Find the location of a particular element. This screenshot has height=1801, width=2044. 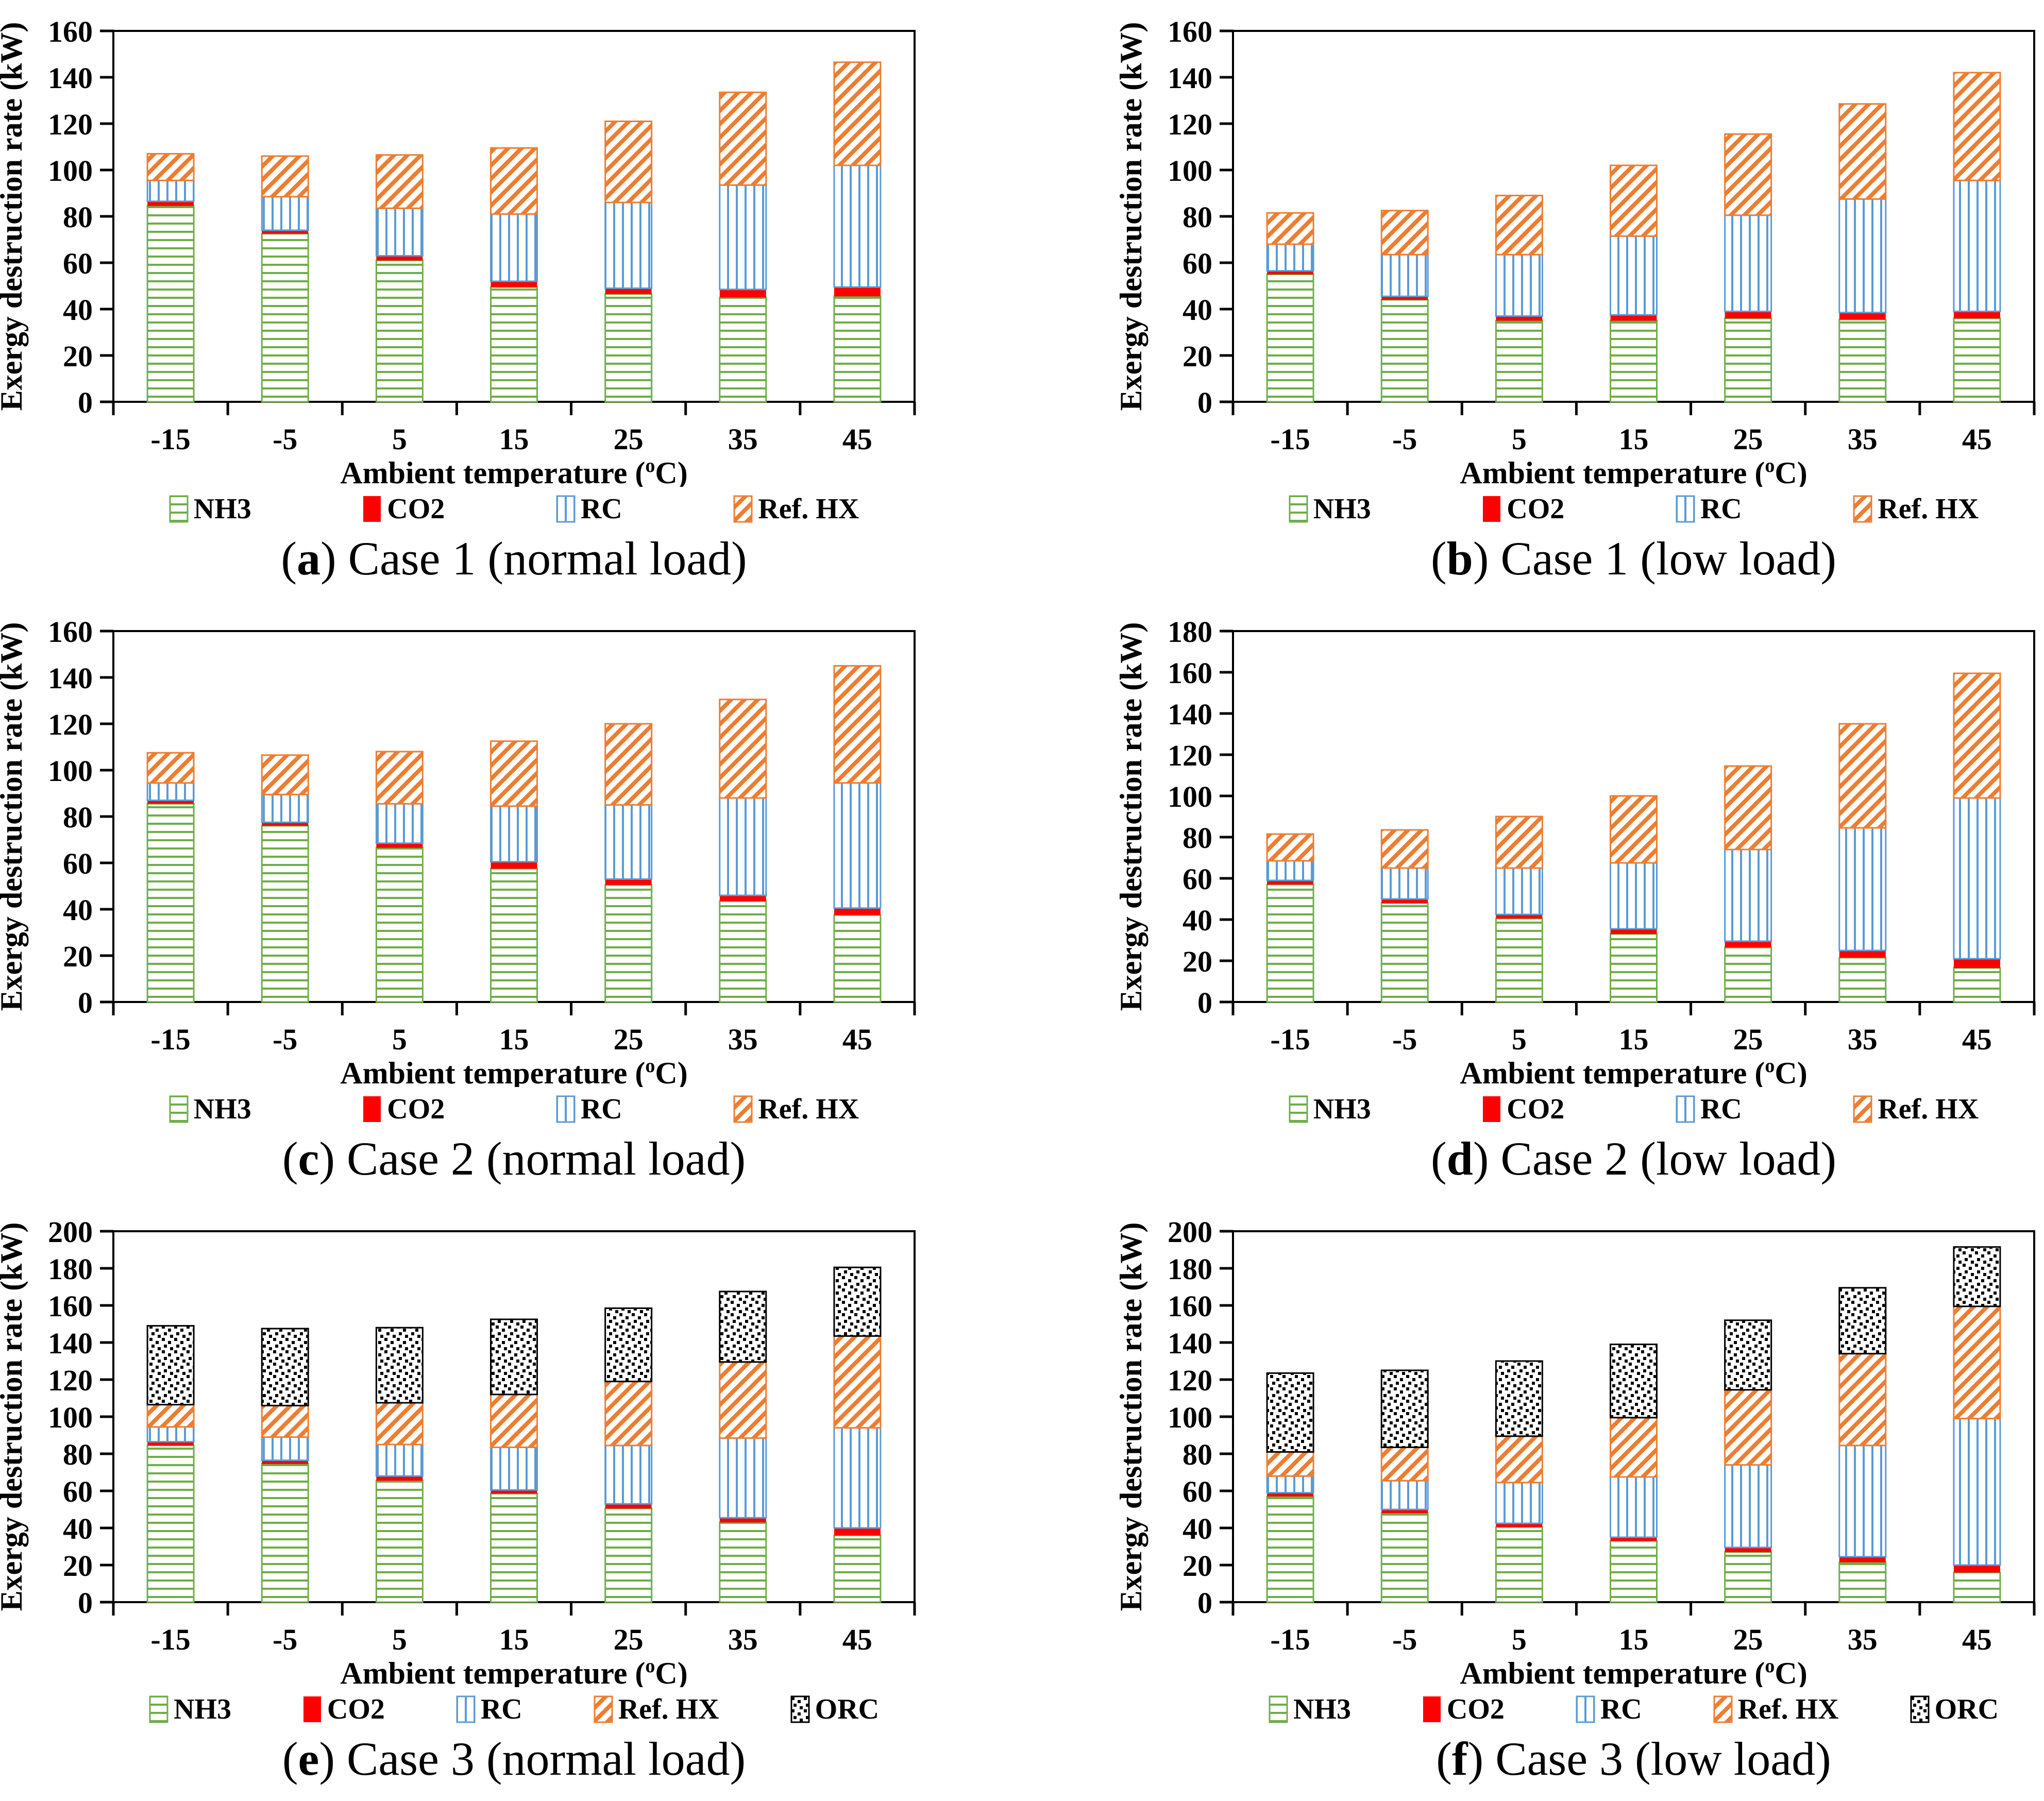

caption-letter: d is located at coordinates (1459, 1159).